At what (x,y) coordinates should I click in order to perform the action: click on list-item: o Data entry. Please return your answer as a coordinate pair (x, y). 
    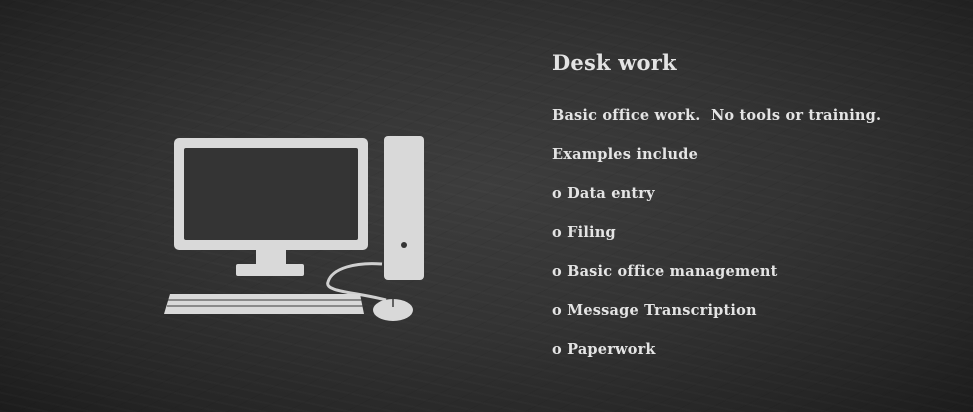
    Looking at the image, I should click on (603, 193).